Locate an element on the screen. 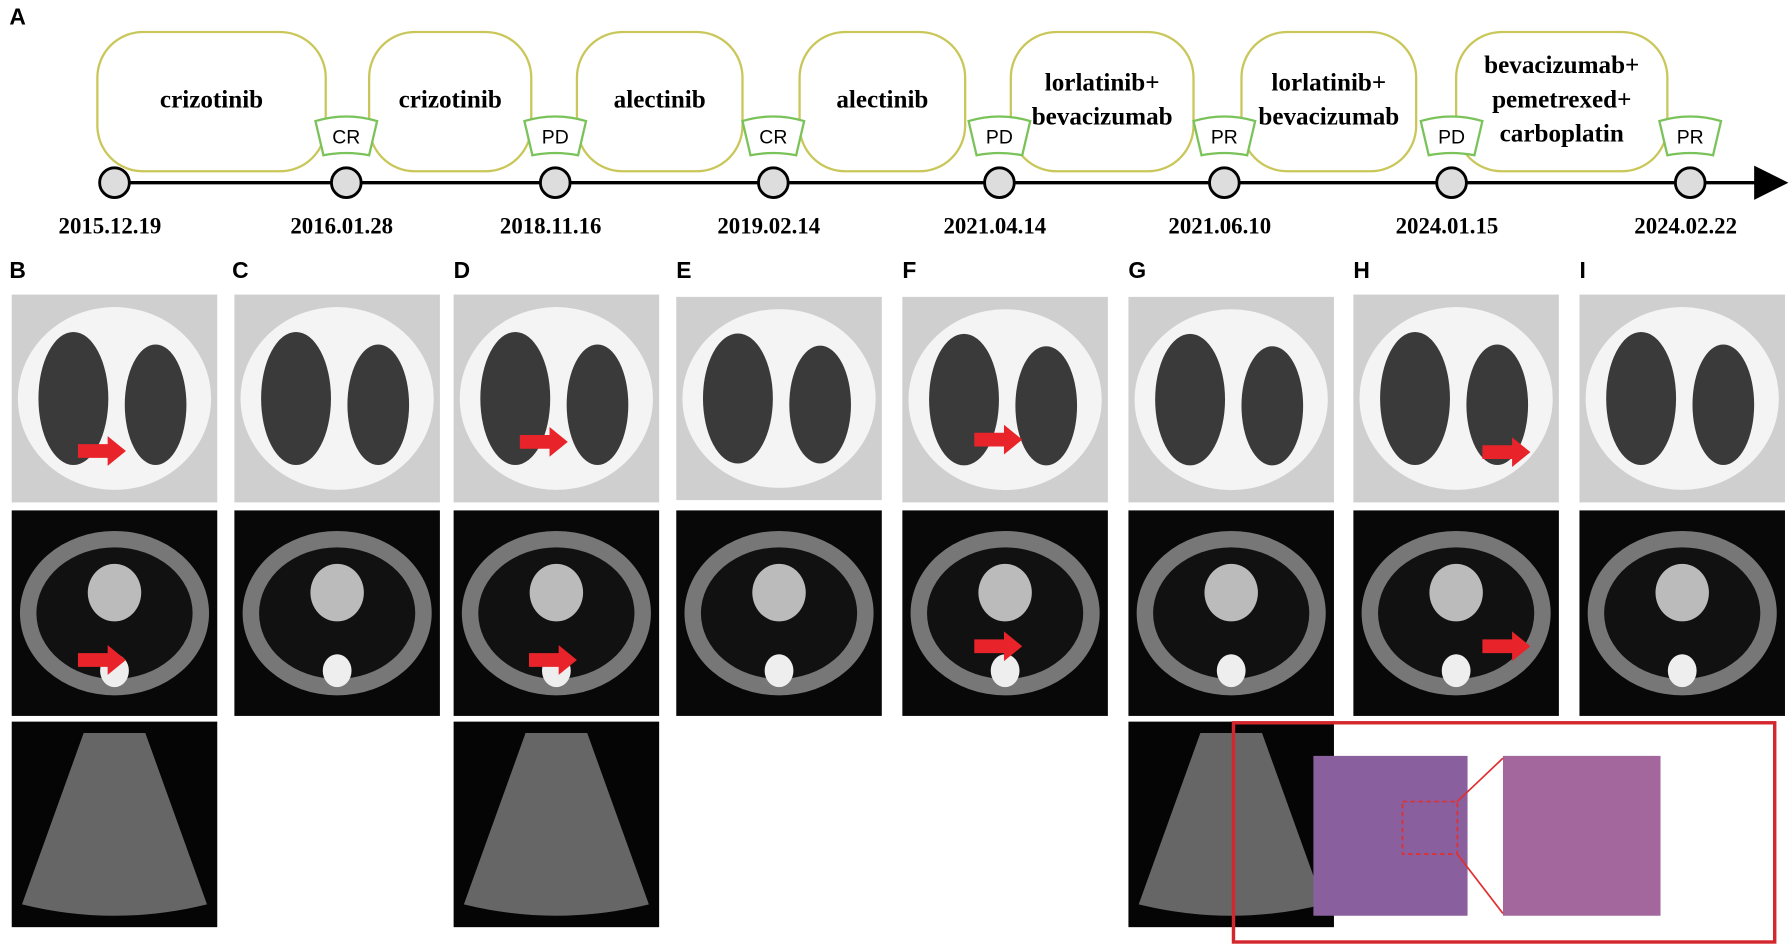 This screenshot has width=1791, height=950. histology-low is located at coordinates (1390, 835).